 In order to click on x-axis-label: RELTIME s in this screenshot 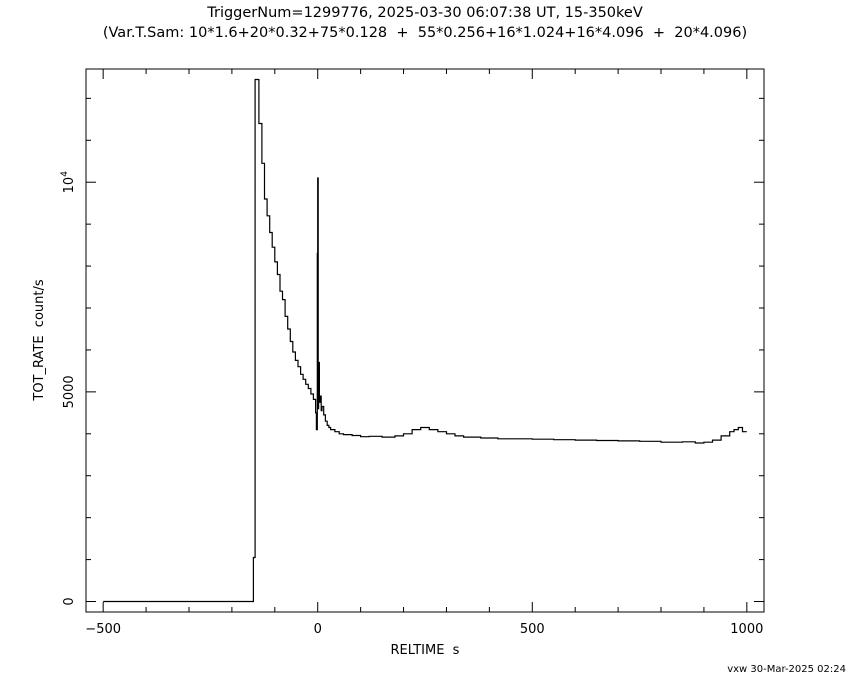, I will do `click(425, 650)`.